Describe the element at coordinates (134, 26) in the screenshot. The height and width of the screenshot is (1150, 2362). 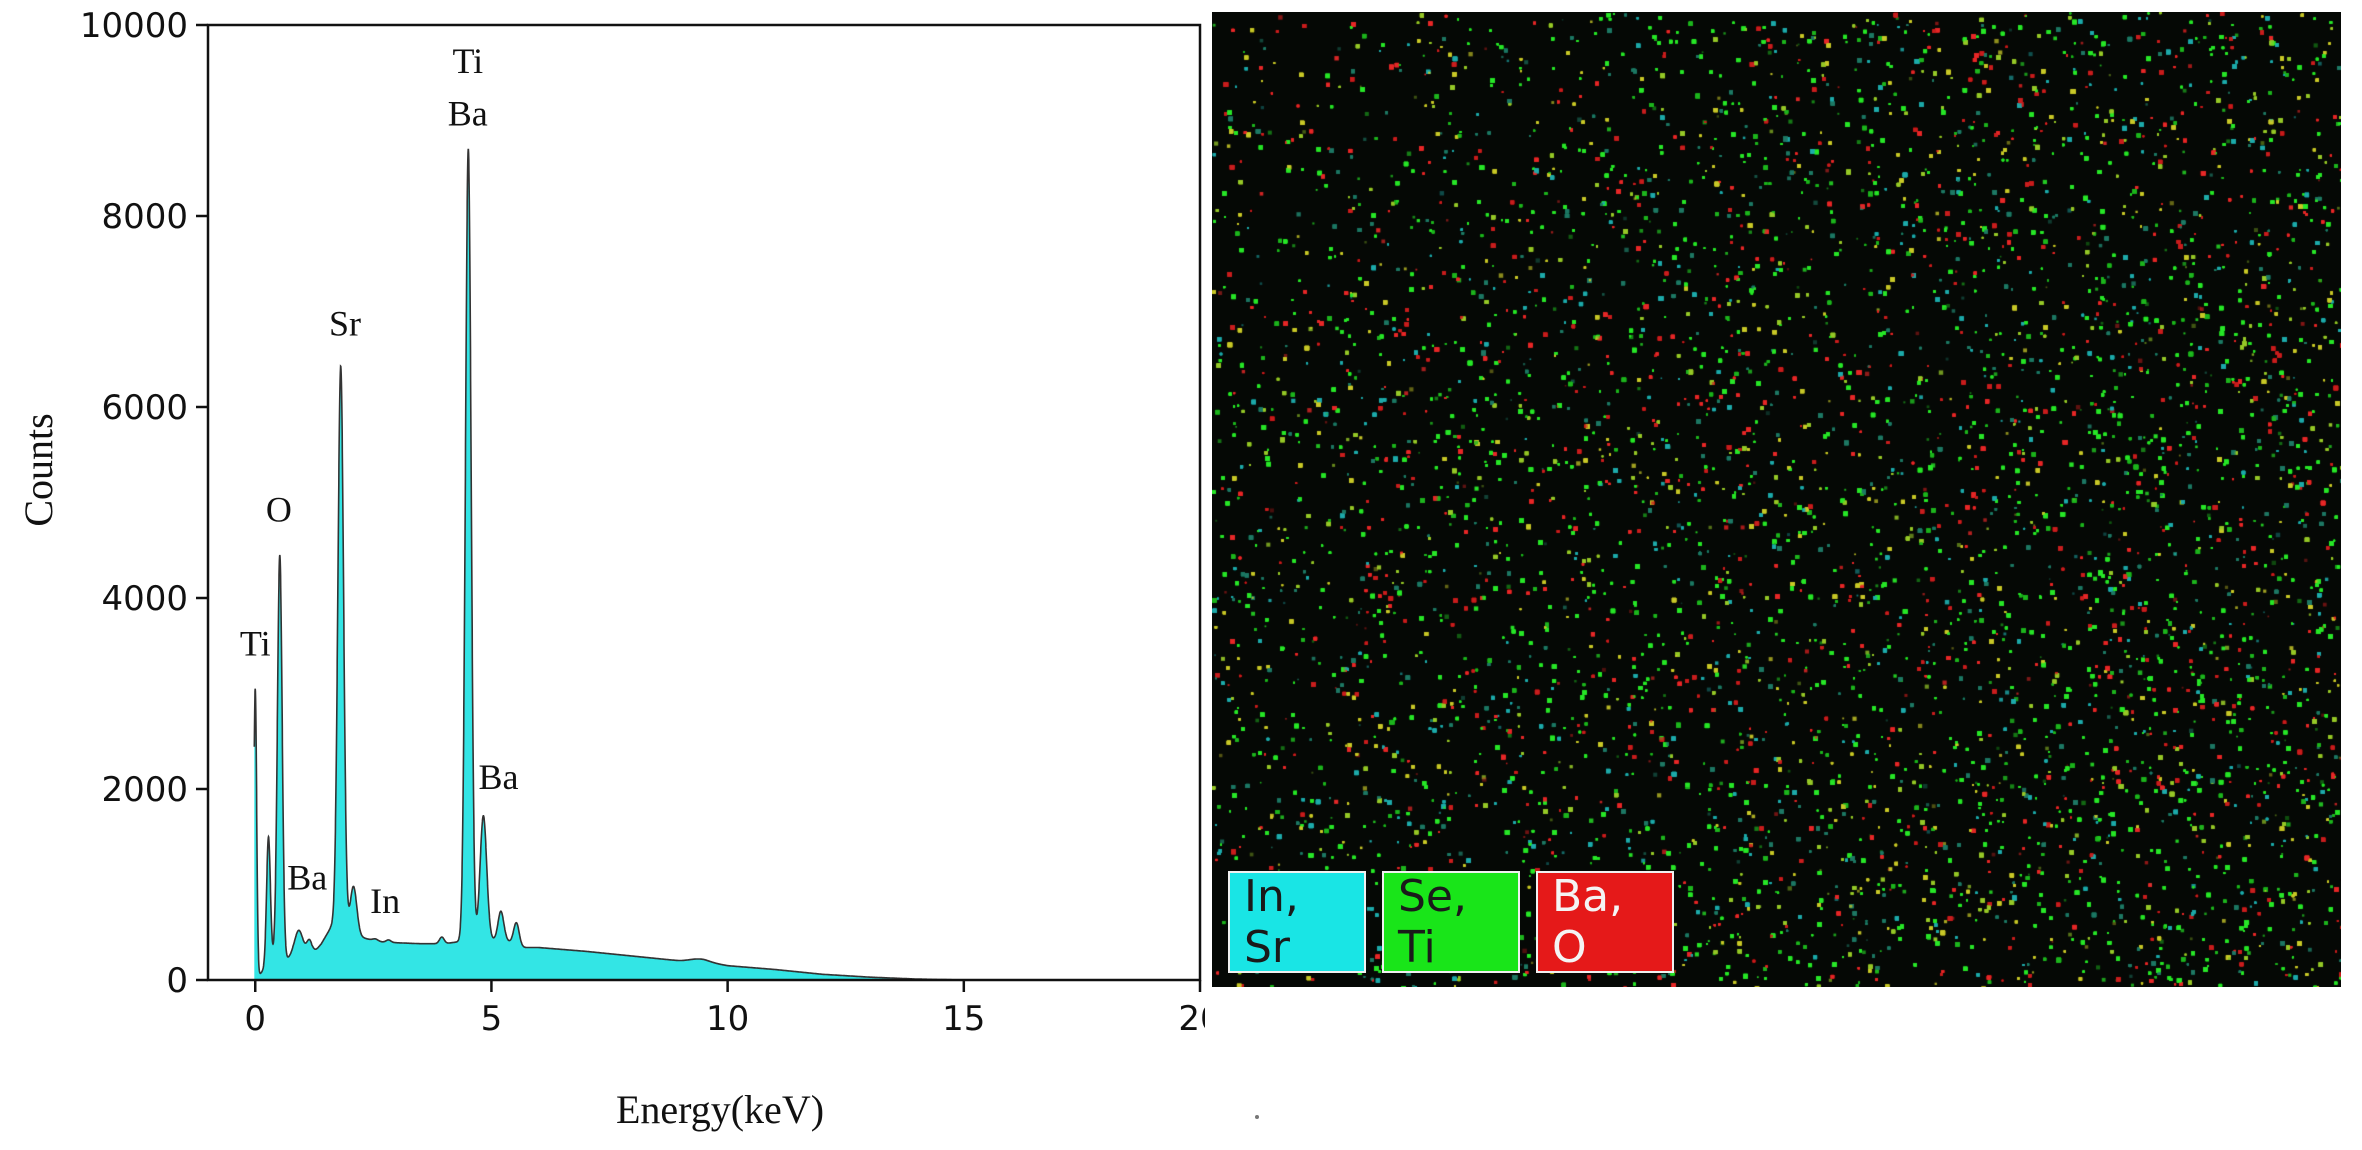
I see `y-tick-label: 10000` at that location.